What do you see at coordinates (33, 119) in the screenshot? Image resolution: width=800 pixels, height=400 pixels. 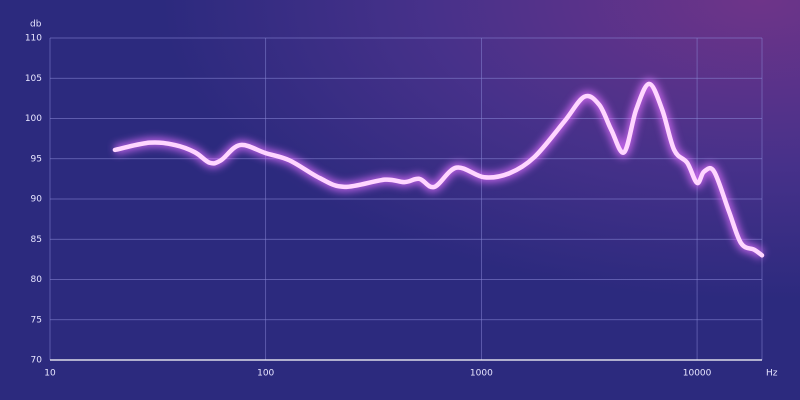 I see `y-tick-label: 100` at bounding box center [33, 119].